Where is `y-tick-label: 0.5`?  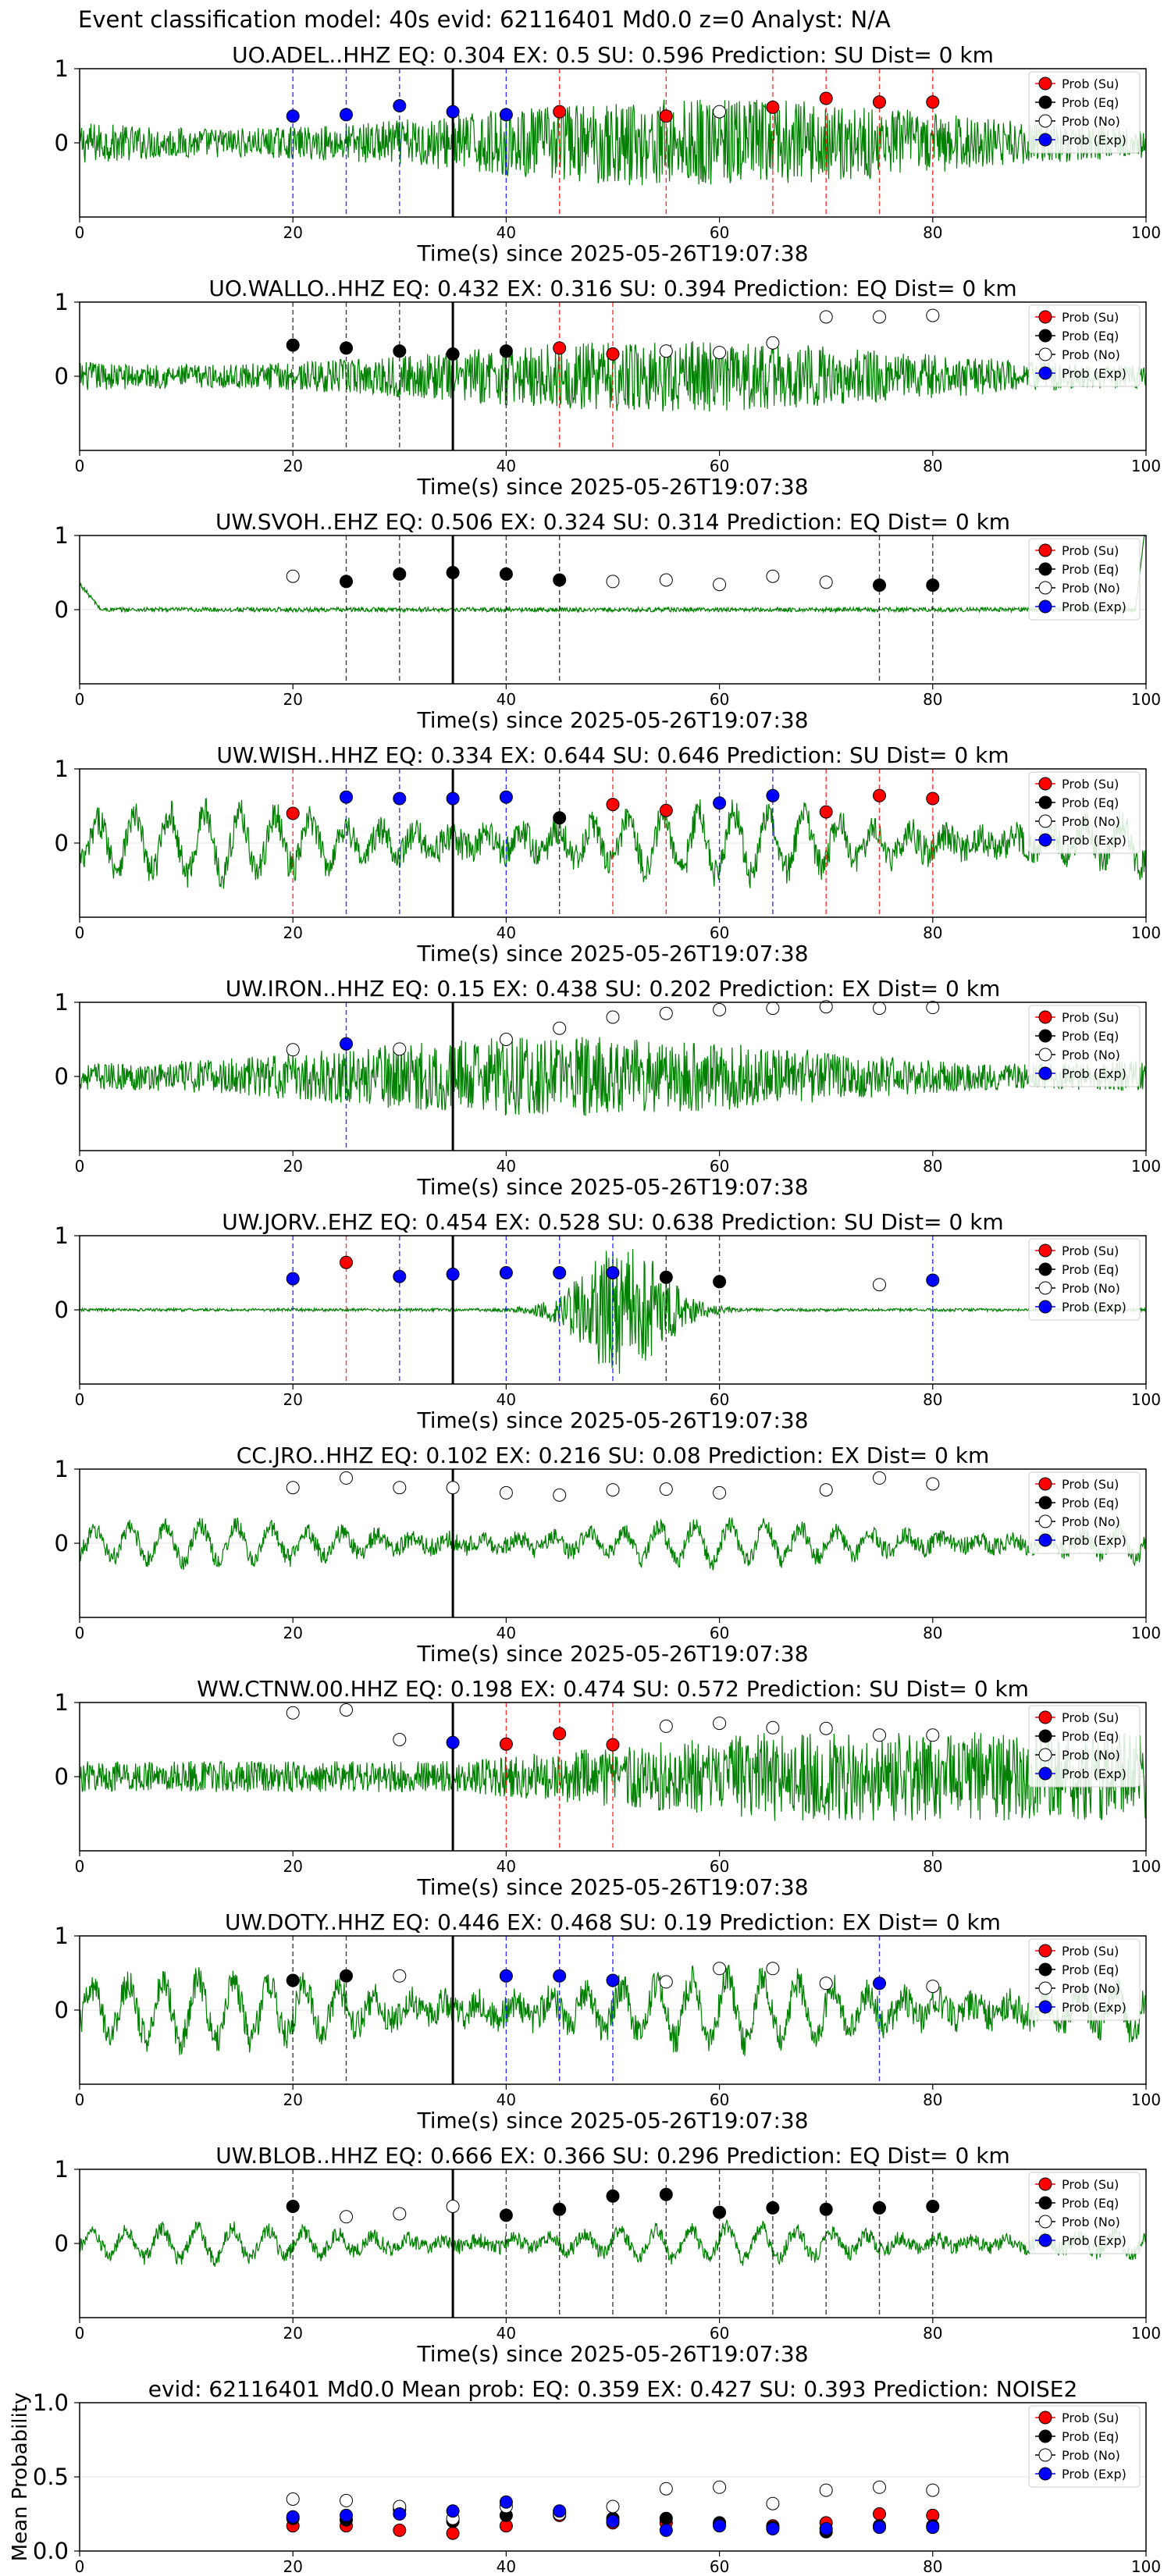
y-tick-label: 0.5 is located at coordinates (51, 2477).